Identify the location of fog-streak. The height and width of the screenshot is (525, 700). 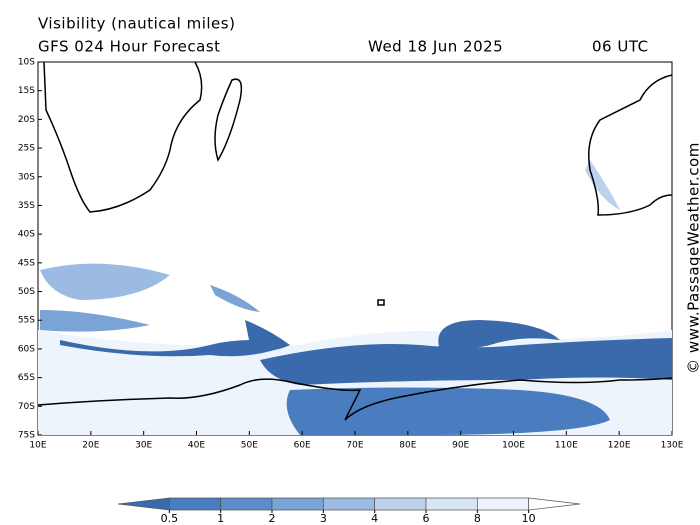
(175, 348).